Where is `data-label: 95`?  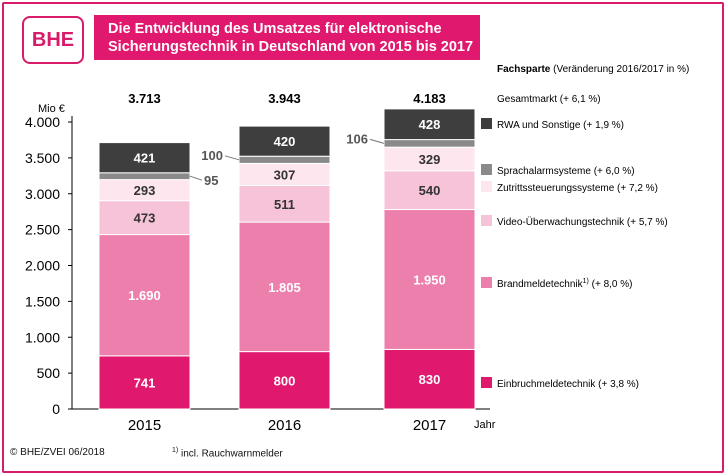 data-label: 95 is located at coordinates (211, 180).